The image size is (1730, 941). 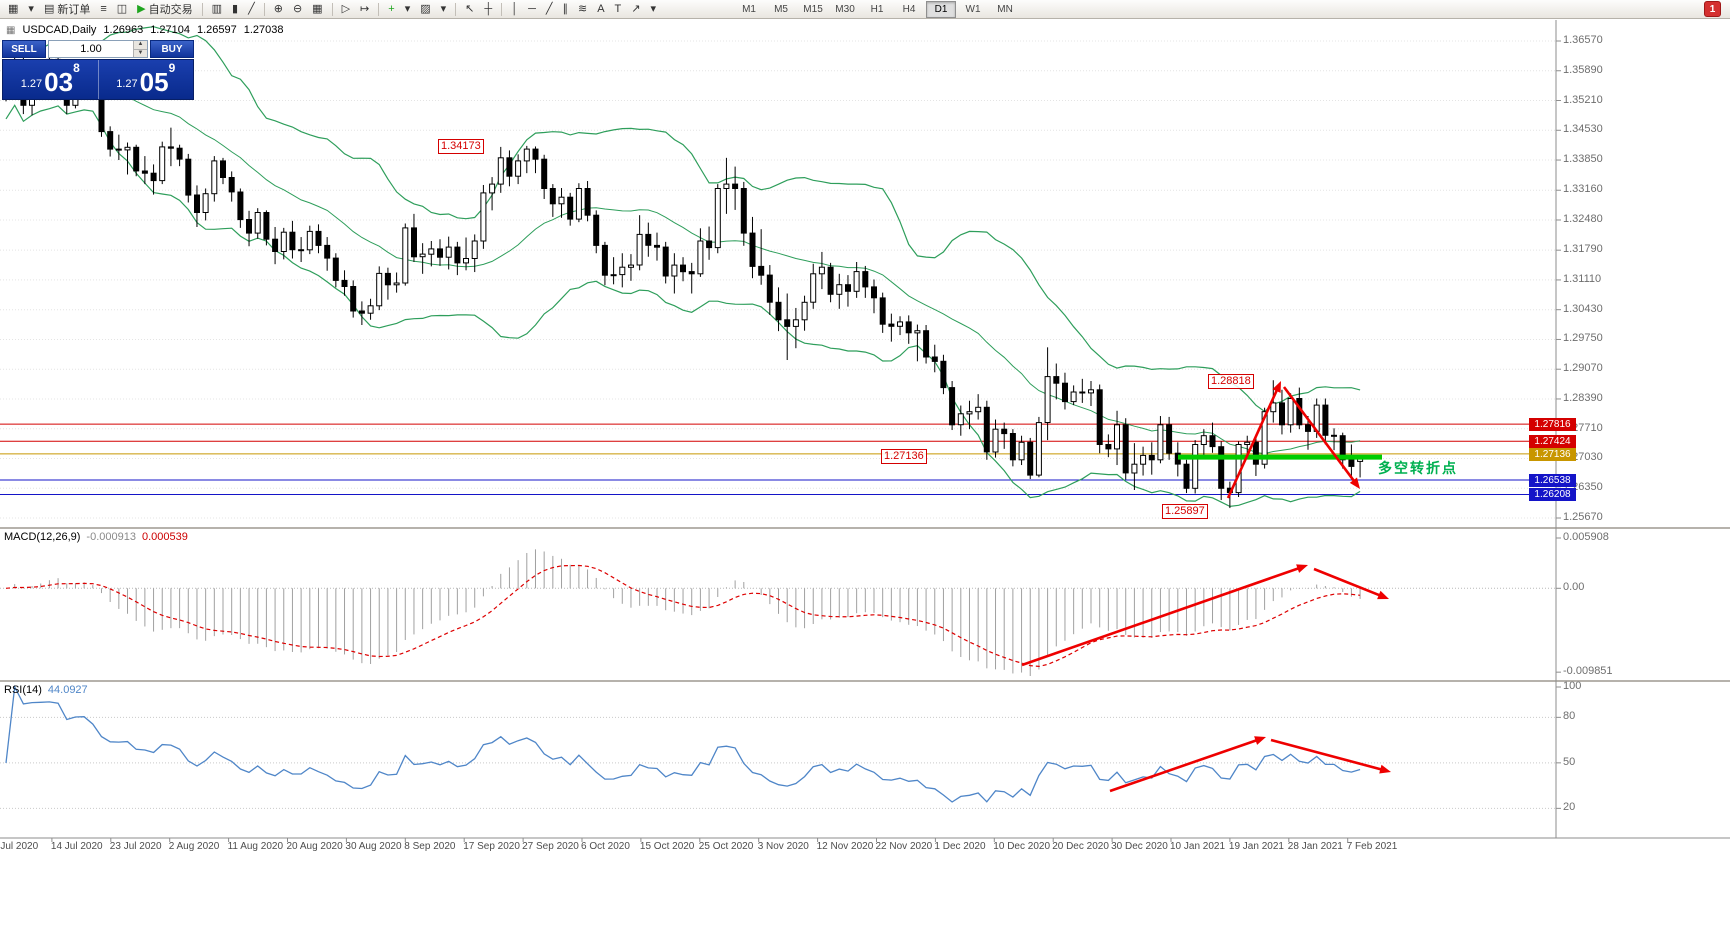 I want to click on chart-shift-button: ↦, so click(x=364, y=9).